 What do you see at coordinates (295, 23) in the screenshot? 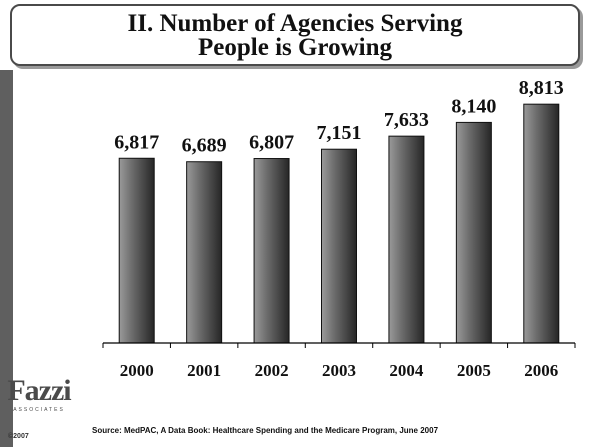
I see `title-line-1: II. Number of Agencies Serving` at bounding box center [295, 23].